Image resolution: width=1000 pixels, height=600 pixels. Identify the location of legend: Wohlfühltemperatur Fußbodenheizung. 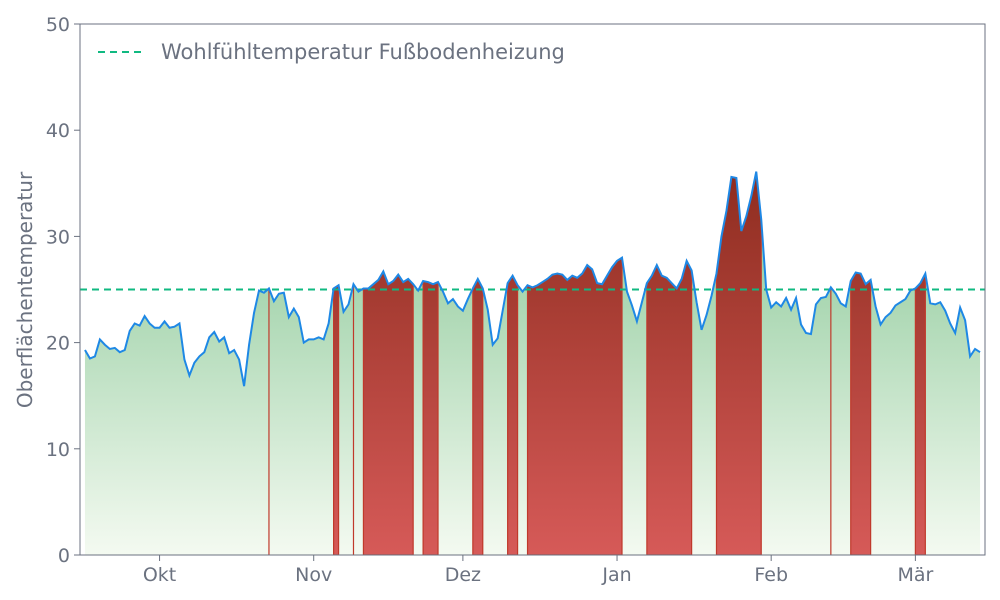
(331, 52).